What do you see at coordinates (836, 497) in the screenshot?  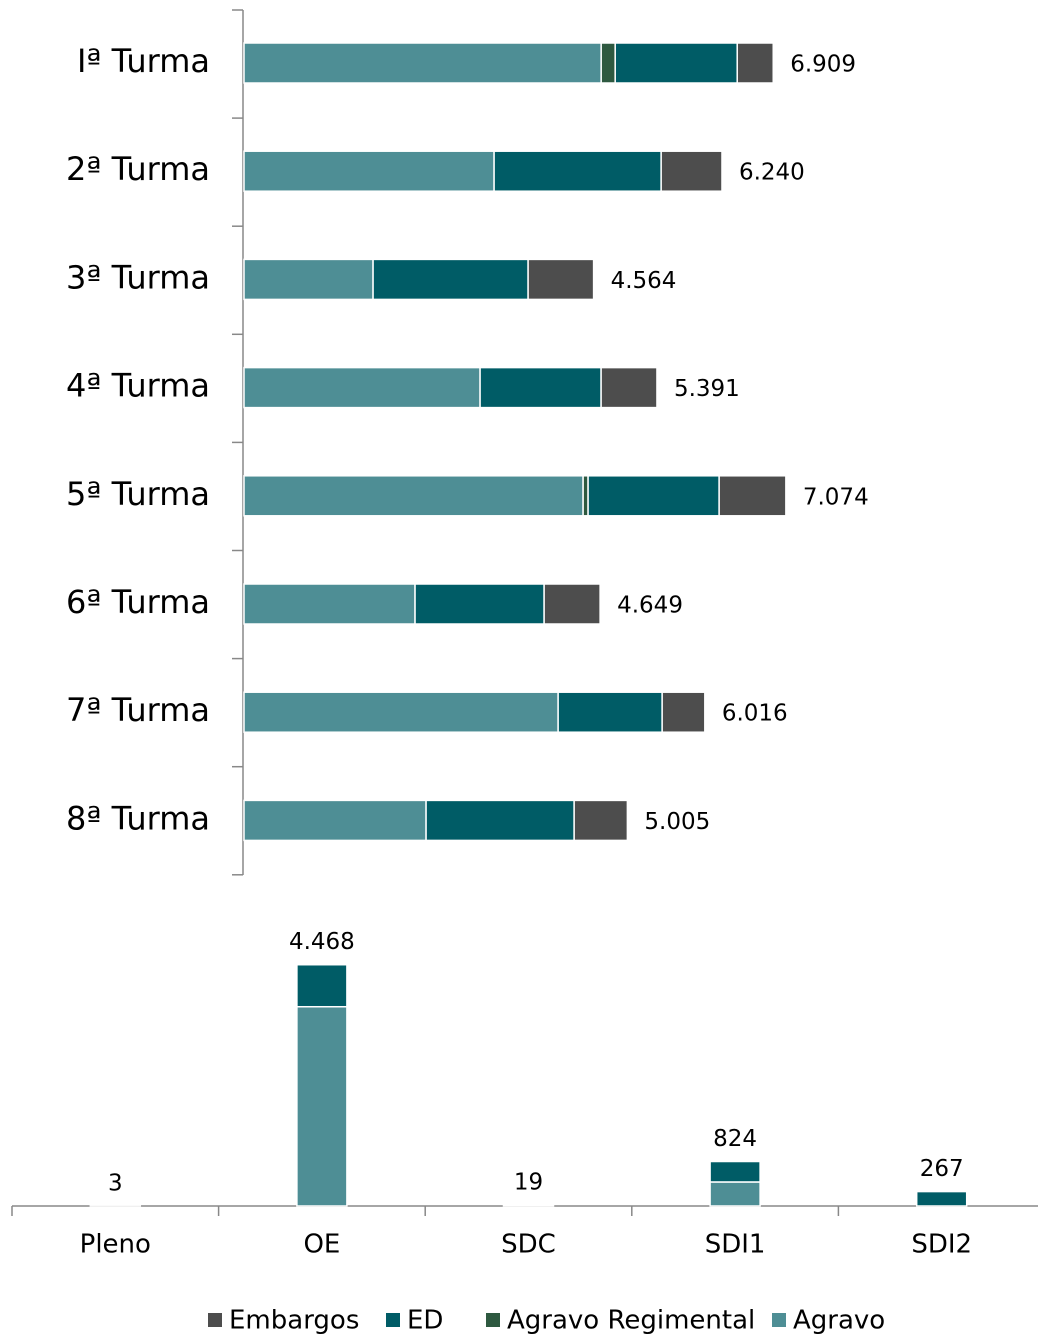 I see `data-label: 7.074` at bounding box center [836, 497].